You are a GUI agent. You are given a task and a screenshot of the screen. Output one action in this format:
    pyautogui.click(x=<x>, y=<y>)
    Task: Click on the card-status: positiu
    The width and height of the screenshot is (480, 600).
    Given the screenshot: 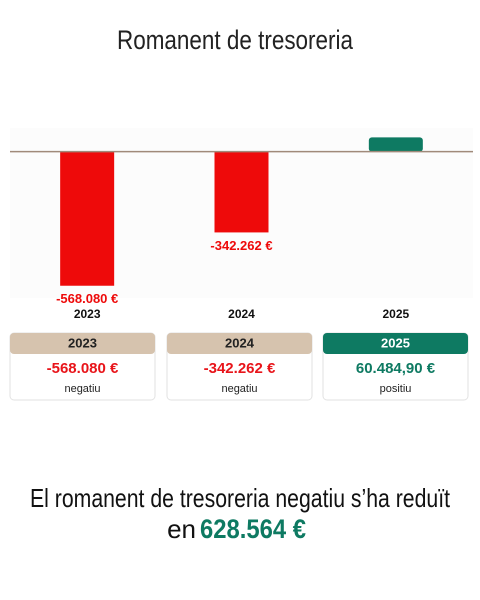 What is the action you would take?
    pyautogui.click(x=396, y=389)
    